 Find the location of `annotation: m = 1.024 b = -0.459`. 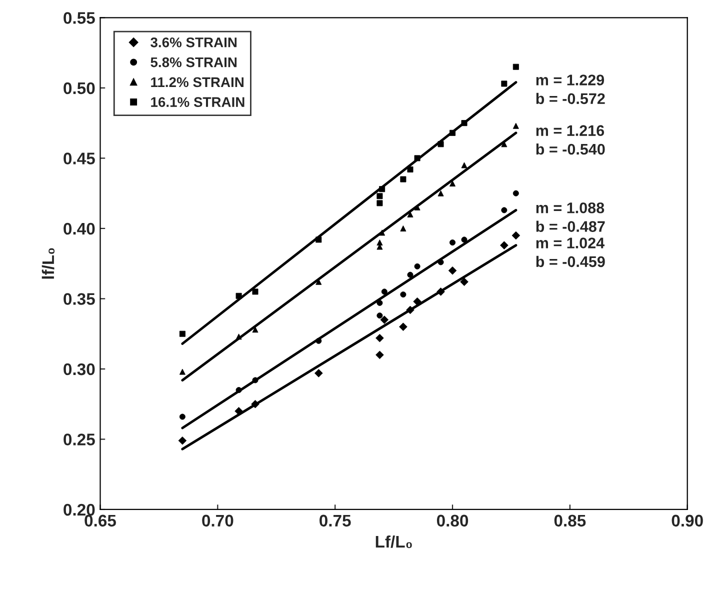

annotation: m = 1.024 b = -0.459 is located at coordinates (570, 253).